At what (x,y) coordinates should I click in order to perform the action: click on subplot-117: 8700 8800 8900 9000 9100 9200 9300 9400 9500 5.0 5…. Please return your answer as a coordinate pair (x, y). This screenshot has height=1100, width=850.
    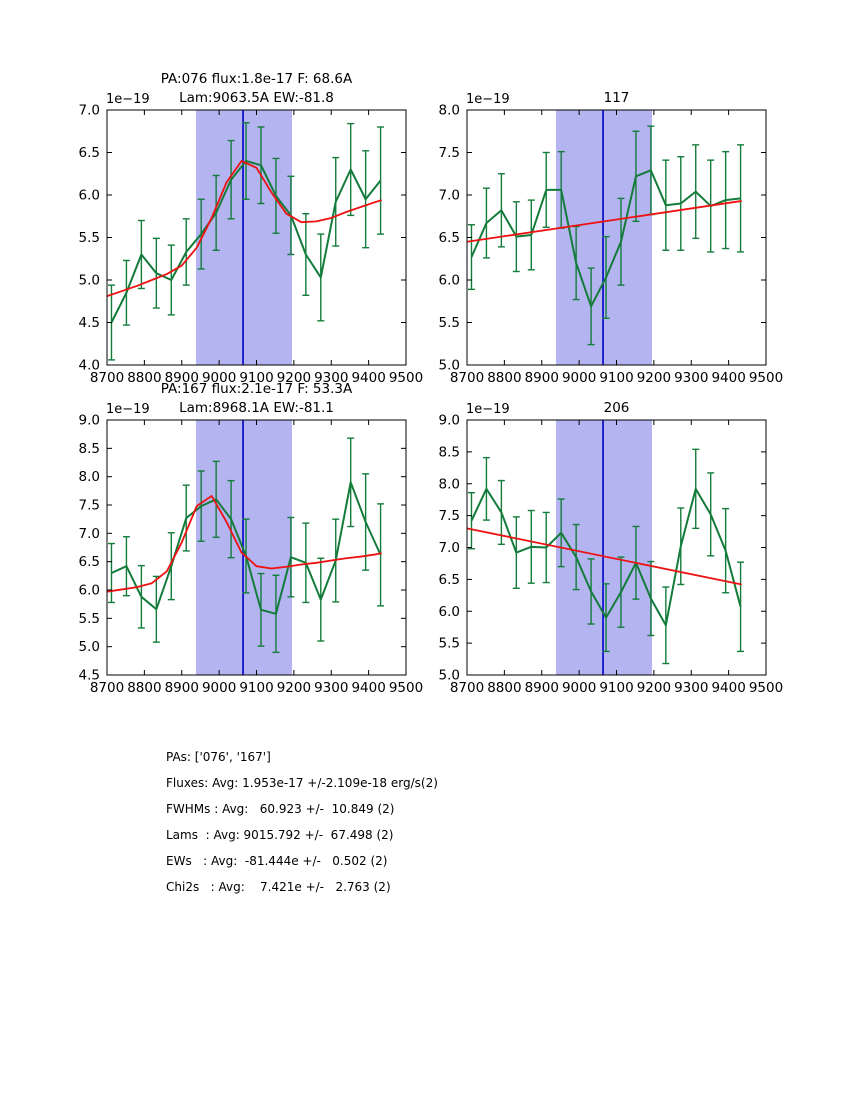
    Looking at the image, I should click on (611, 238).